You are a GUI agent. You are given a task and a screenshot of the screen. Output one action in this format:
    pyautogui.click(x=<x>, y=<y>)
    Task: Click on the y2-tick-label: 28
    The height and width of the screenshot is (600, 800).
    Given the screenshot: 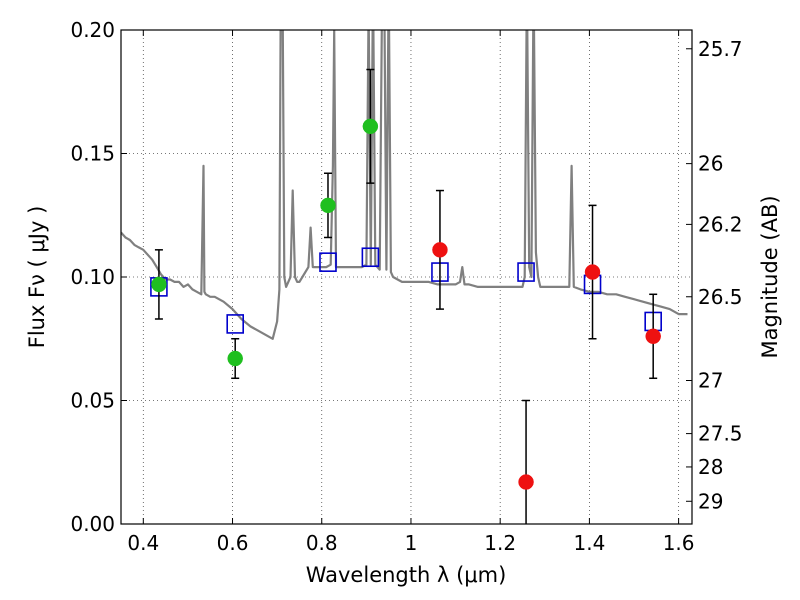 What is the action you would take?
    pyautogui.click(x=710, y=467)
    